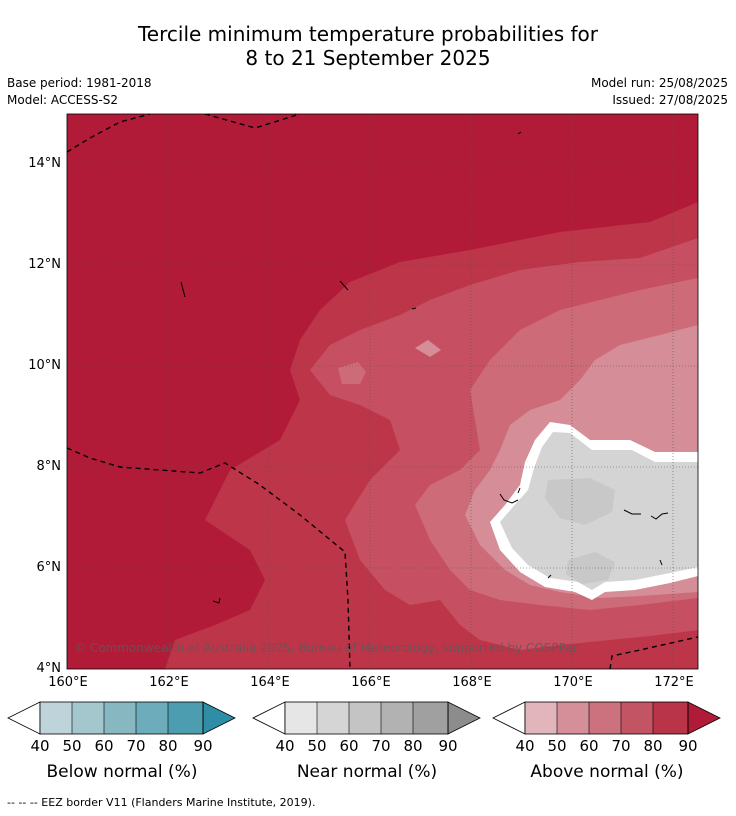 Image resolution: width=736 pixels, height=816 pixels. Describe the element at coordinates (557, 746) in the screenshot. I see `above-tick-50: 50` at that location.